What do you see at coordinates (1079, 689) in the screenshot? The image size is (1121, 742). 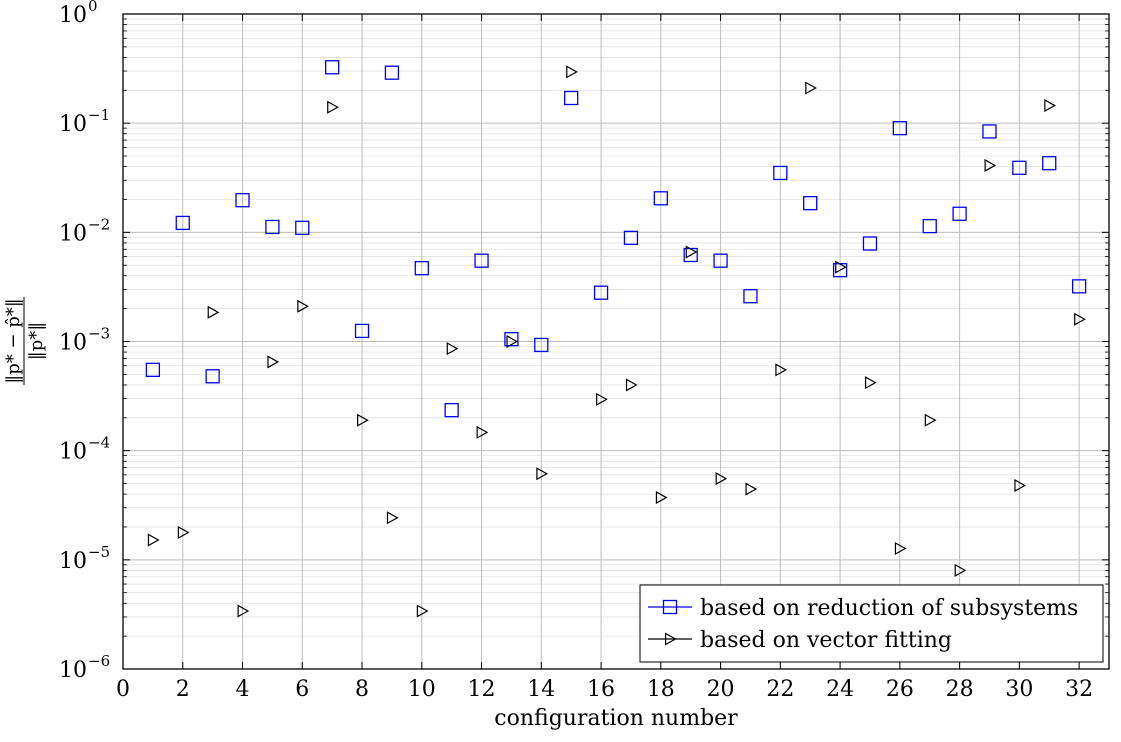 I see `x-tick-label: 32` at bounding box center [1079, 689].